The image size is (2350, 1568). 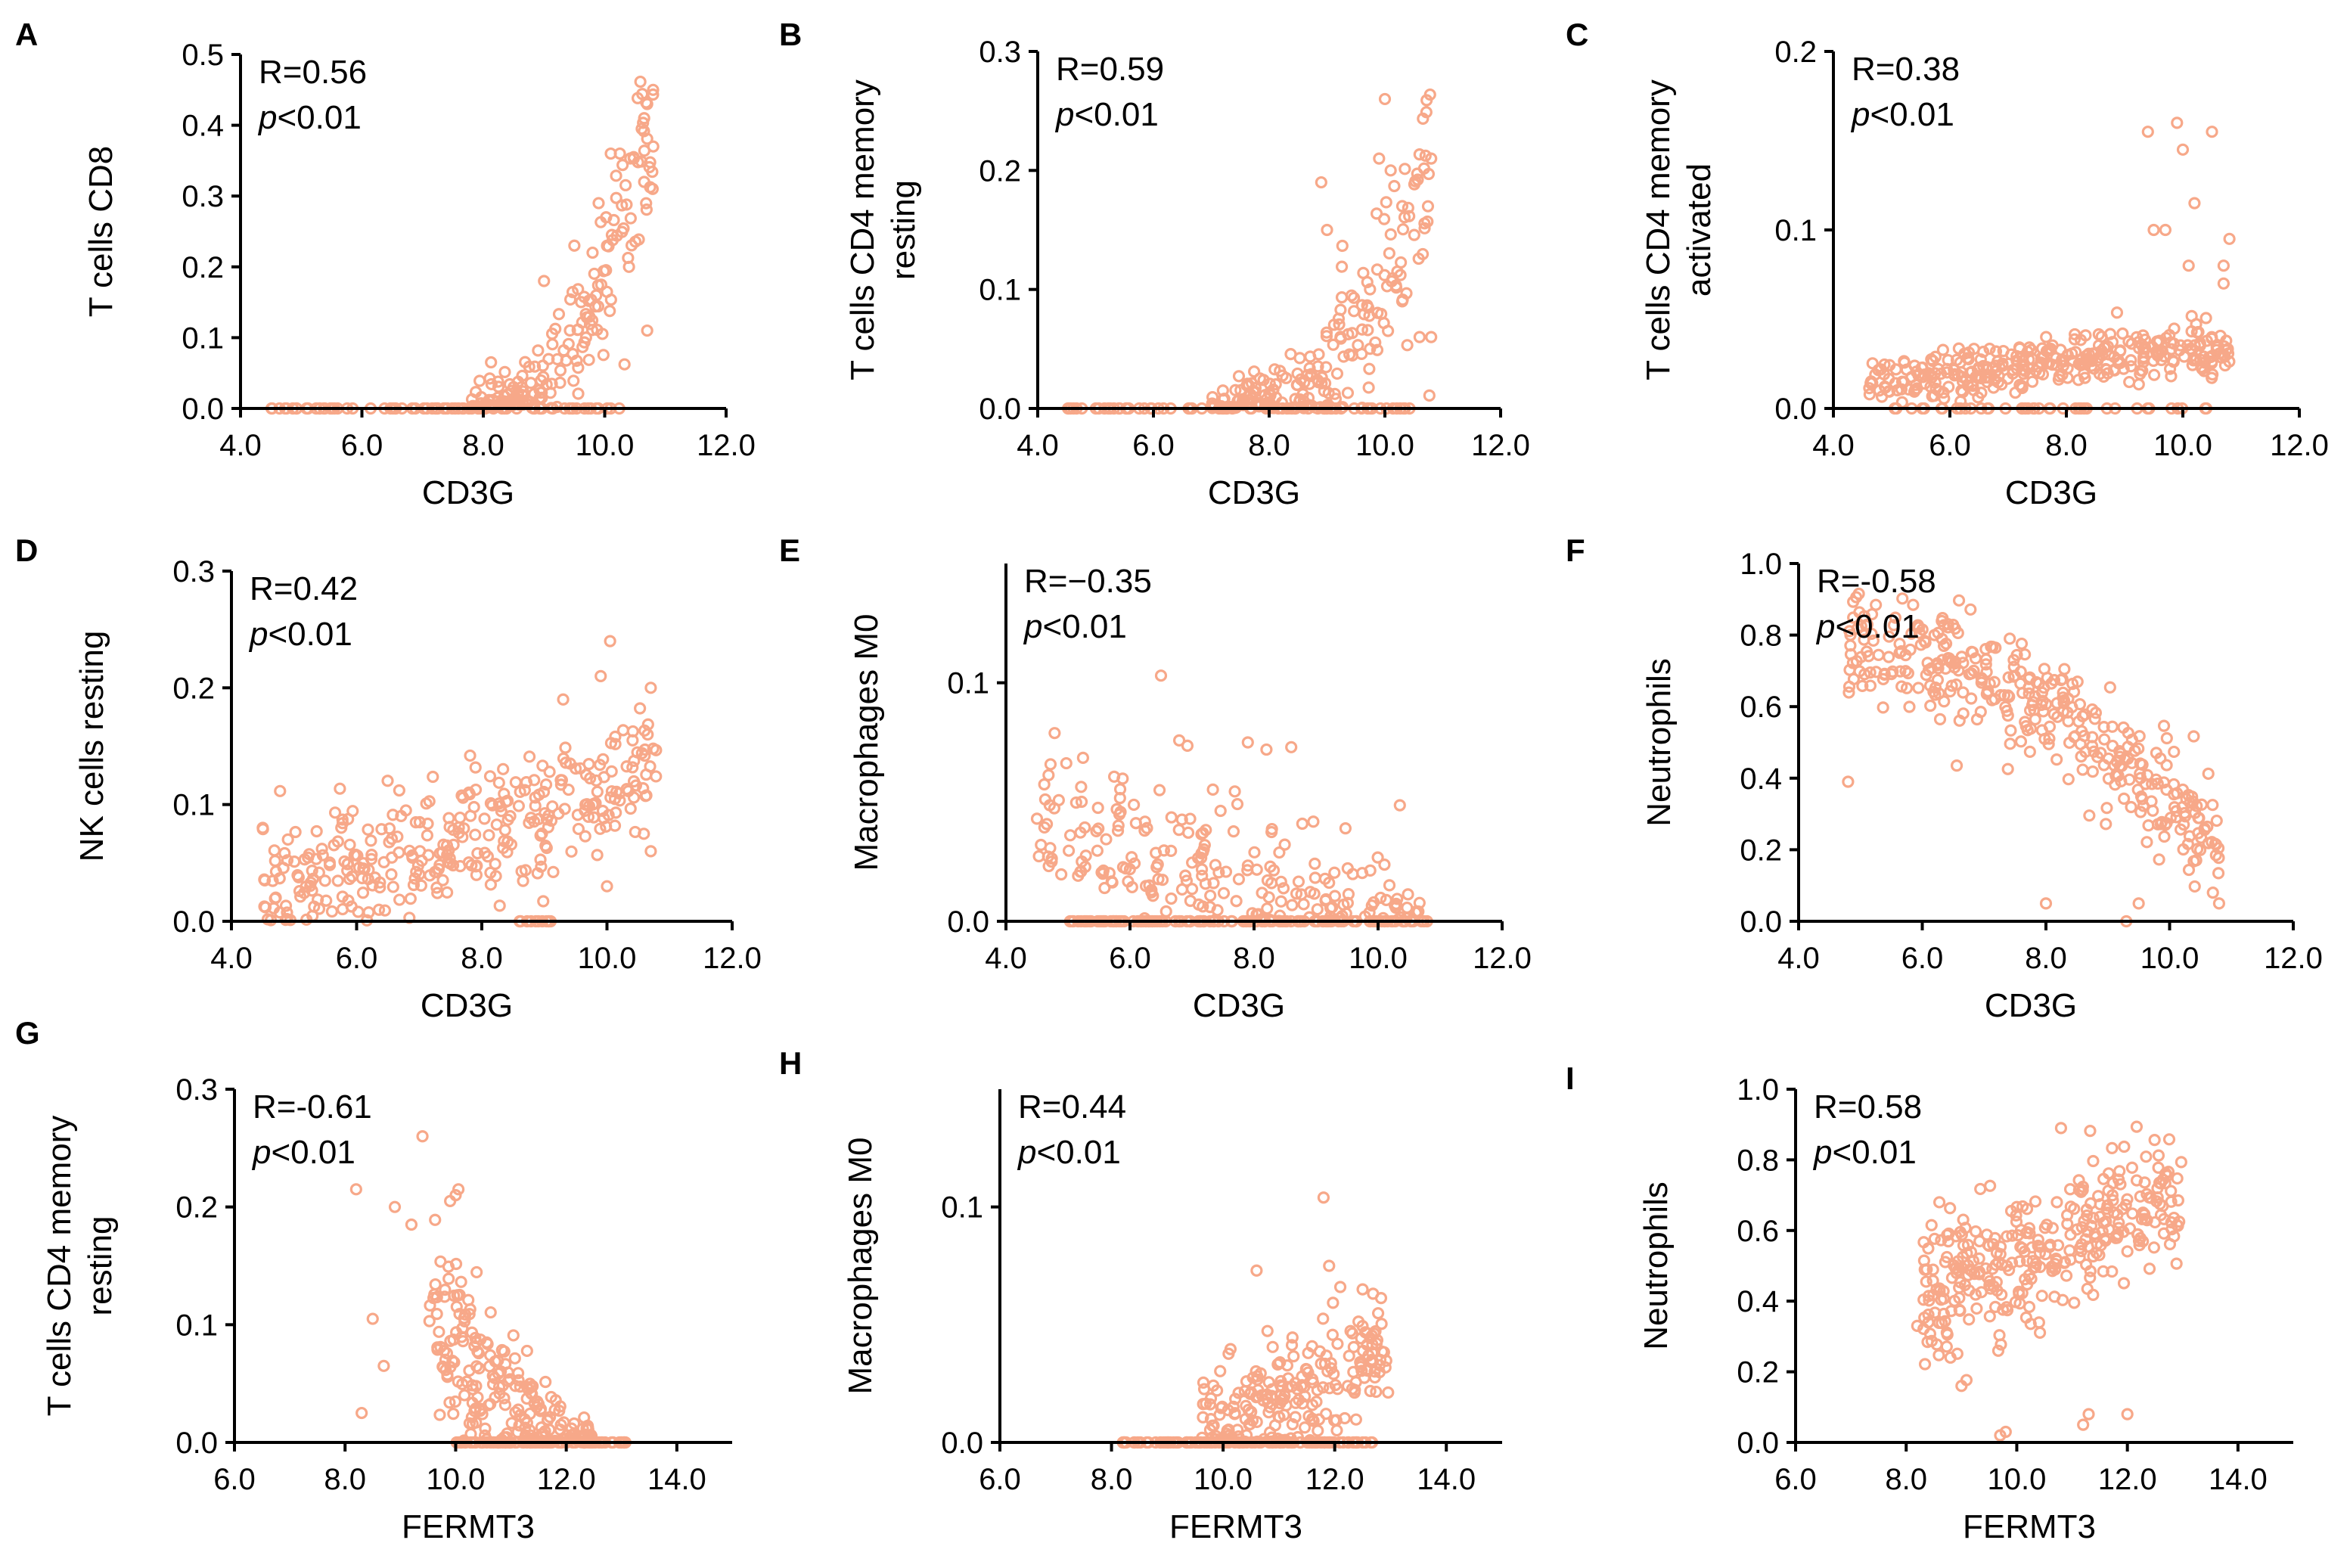 What do you see at coordinates (231, 958) in the screenshot?
I see `x-tick-label: 4.0` at bounding box center [231, 958].